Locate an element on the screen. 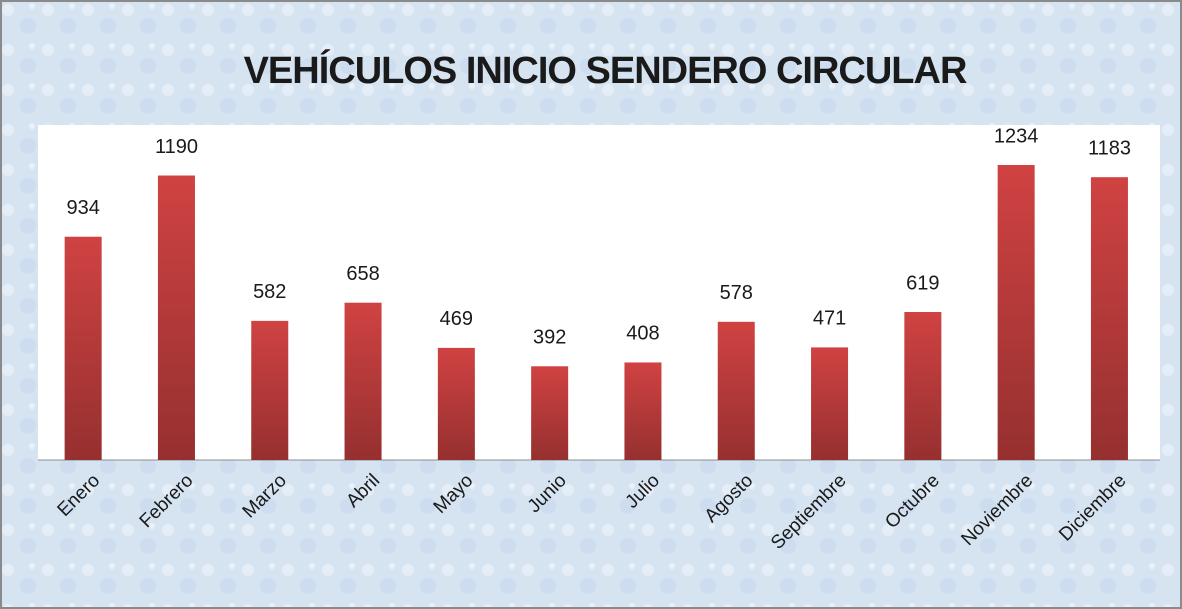  value-label: 392 is located at coordinates (549, 338).